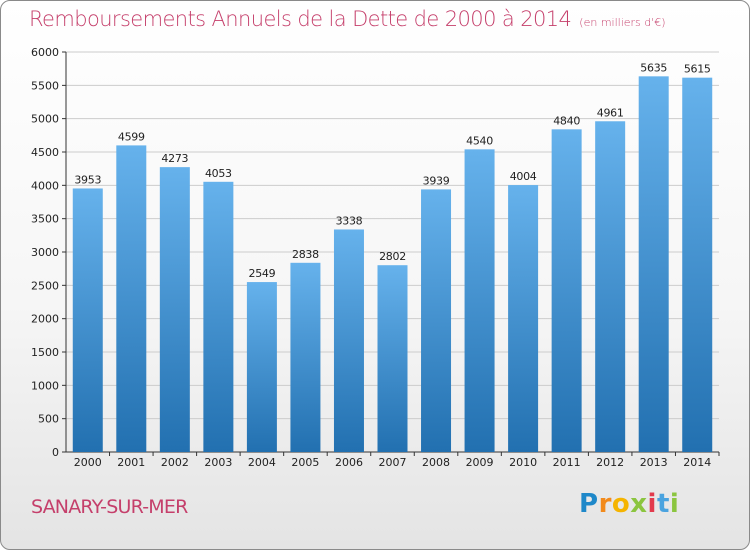  Describe the element at coordinates (45, 385) in the screenshot. I see `y-tick-label: 1000` at that location.